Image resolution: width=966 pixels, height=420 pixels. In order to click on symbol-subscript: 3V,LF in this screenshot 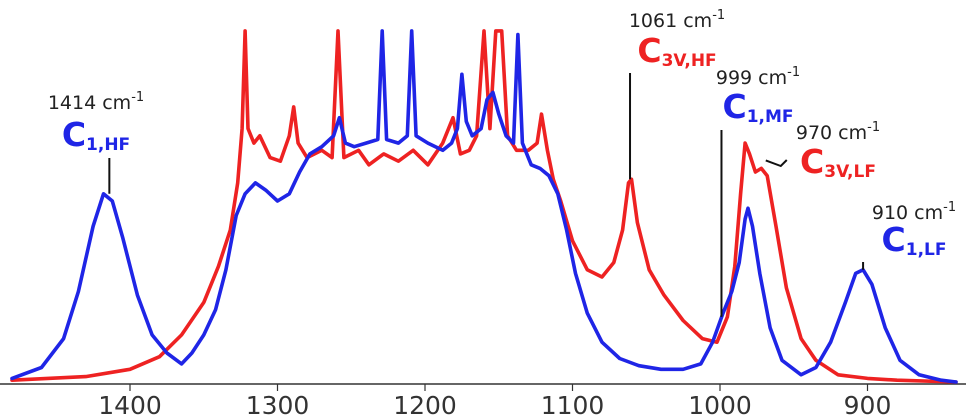, I will do `click(850, 172)`.